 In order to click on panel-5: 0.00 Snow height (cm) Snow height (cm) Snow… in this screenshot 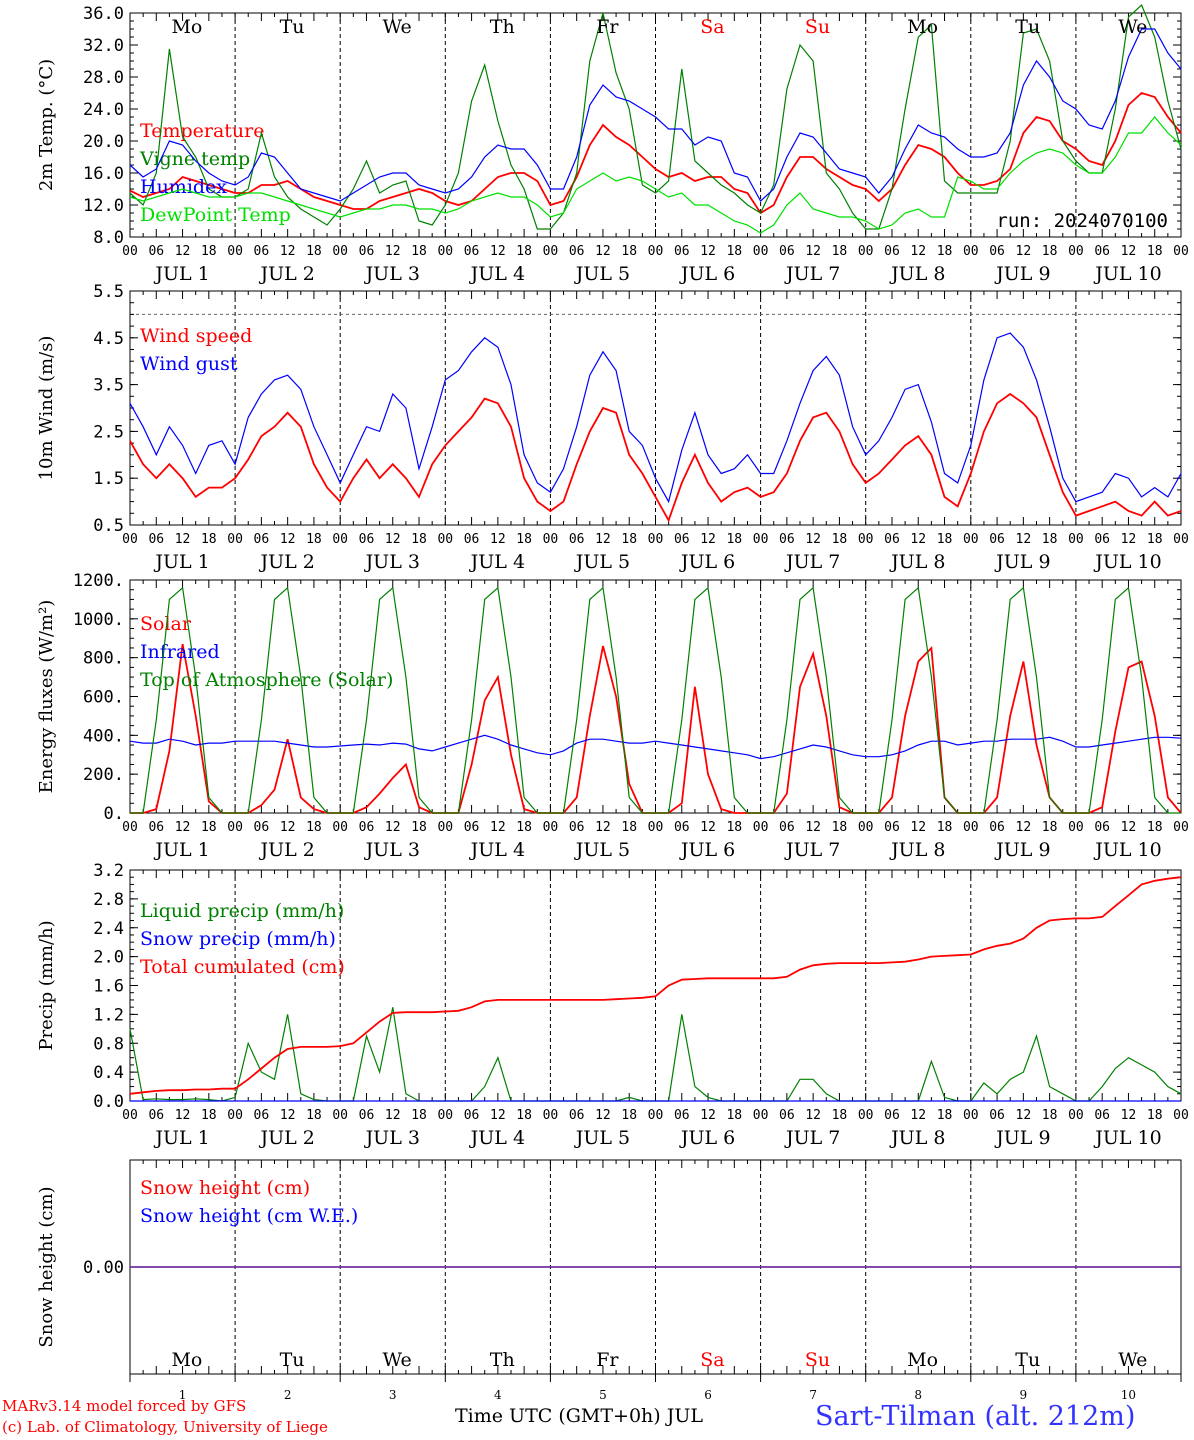, I will do `click(609, 1267)`.